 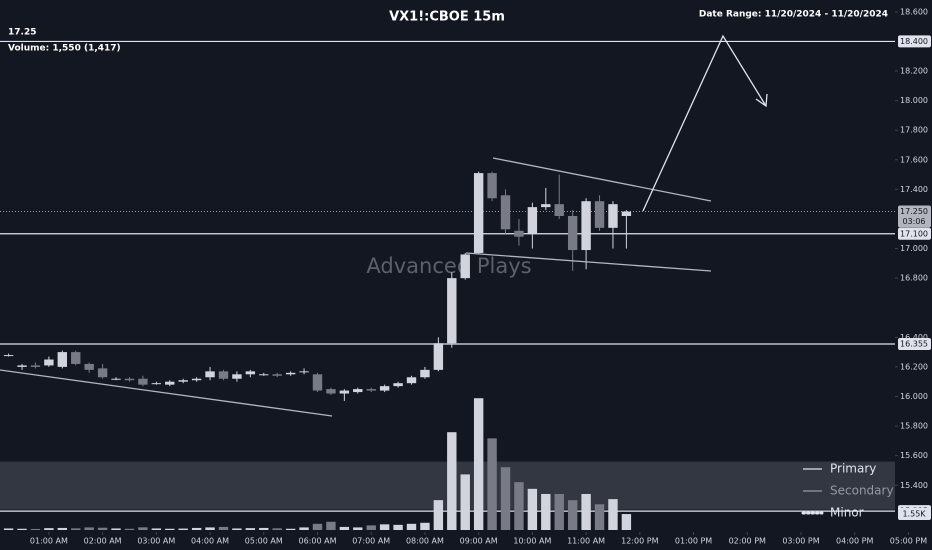 What do you see at coordinates (914, 337) in the screenshot?
I see `y-tick-label: 16.400` at bounding box center [914, 337].